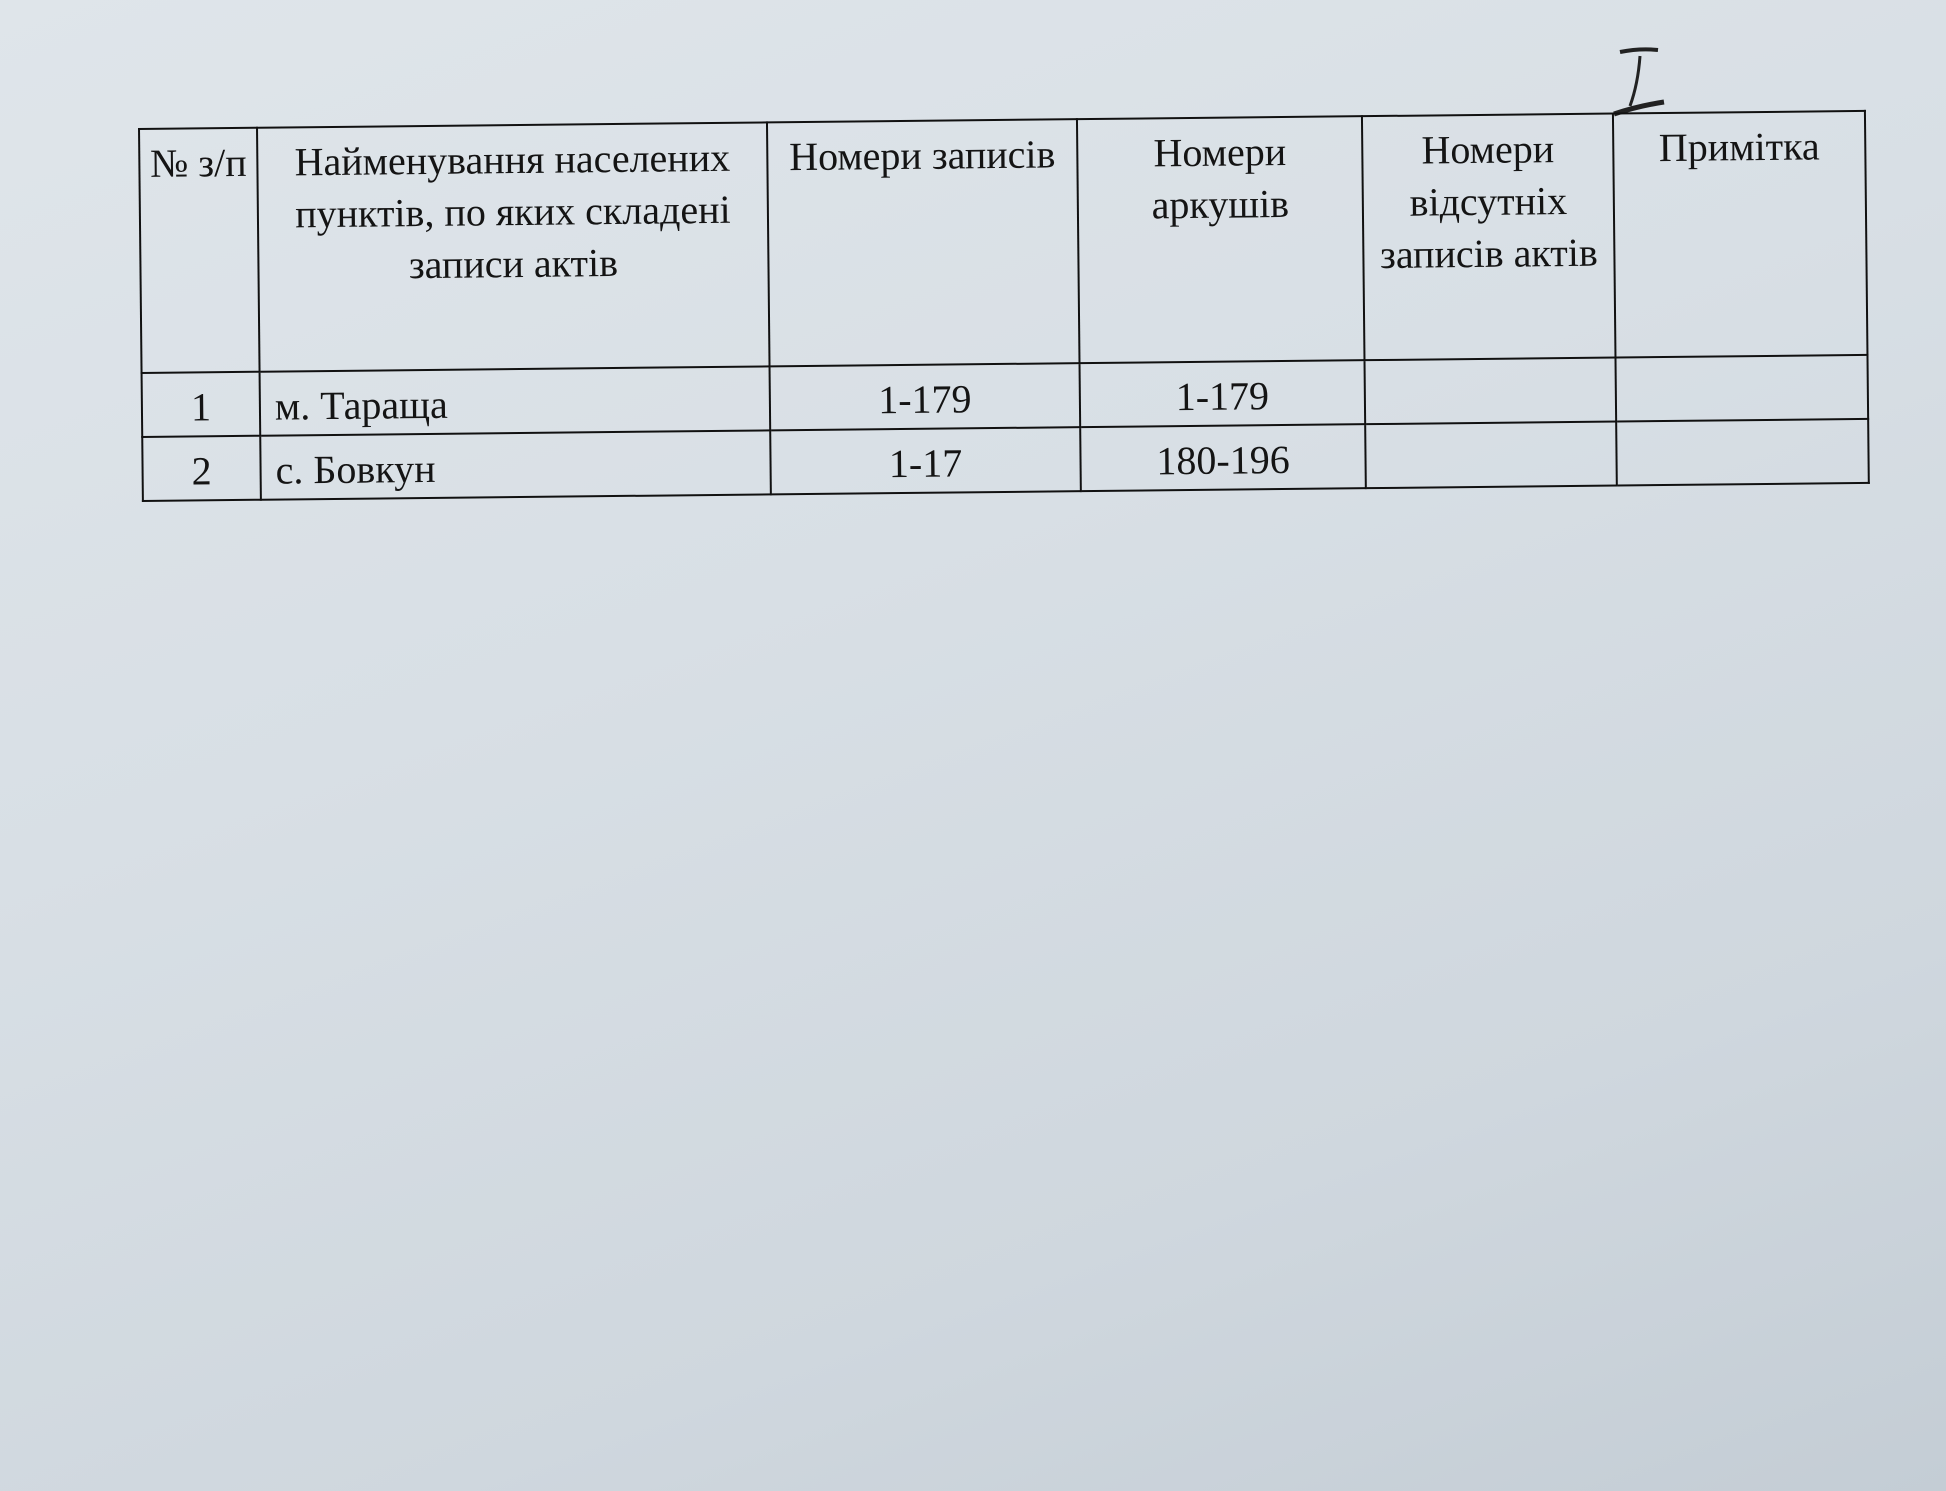 This screenshot has width=1946, height=1491. I want to click on cell-record-numbers: 1-17, so click(925, 461).